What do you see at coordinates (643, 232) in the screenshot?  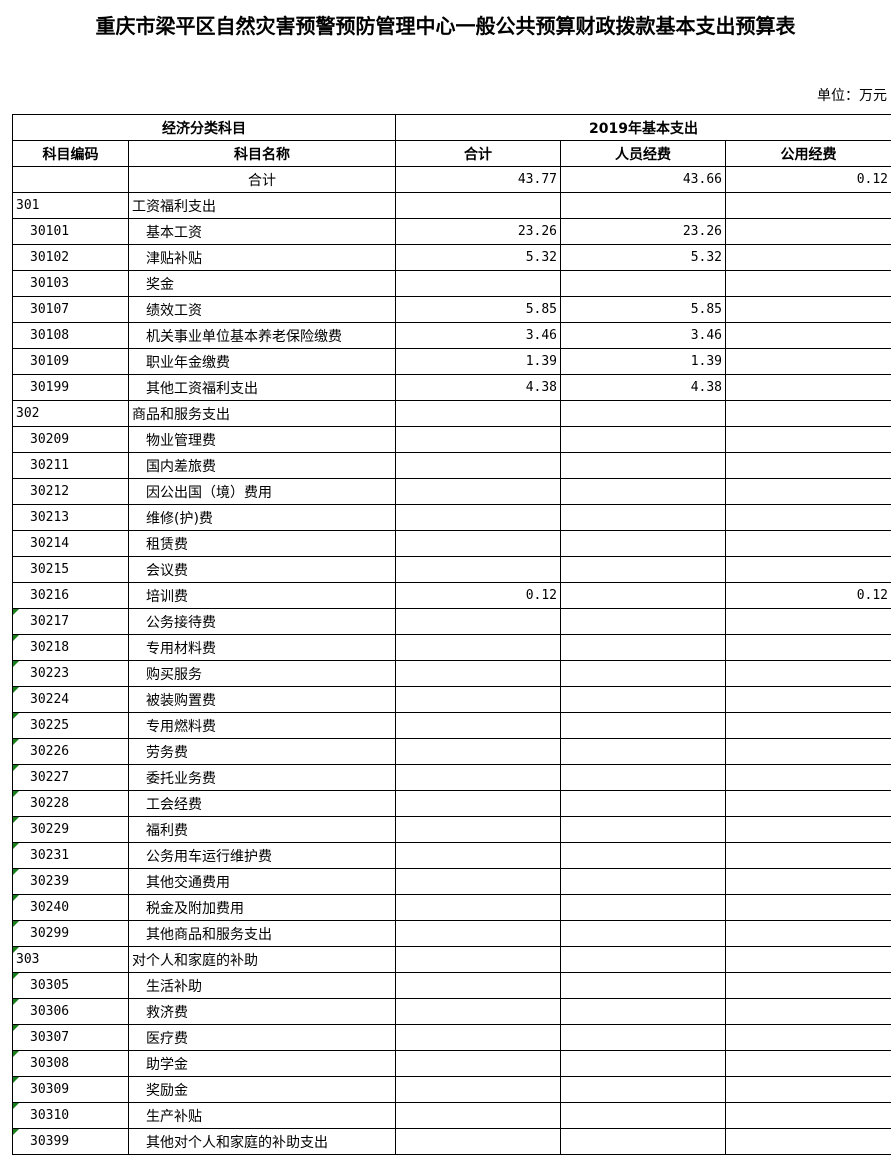 I see `personnel-cell: 23.26` at bounding box center [643, 232].